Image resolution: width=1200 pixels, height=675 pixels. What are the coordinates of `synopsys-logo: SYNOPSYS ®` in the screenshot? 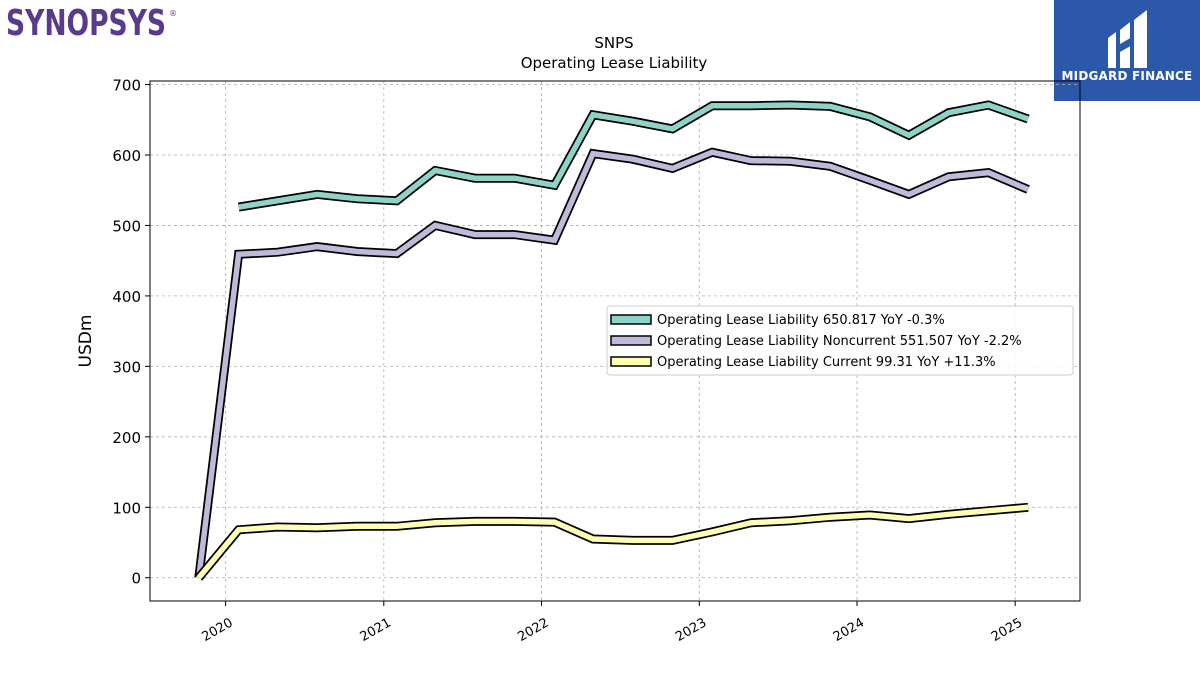 It's located at (92, 24).